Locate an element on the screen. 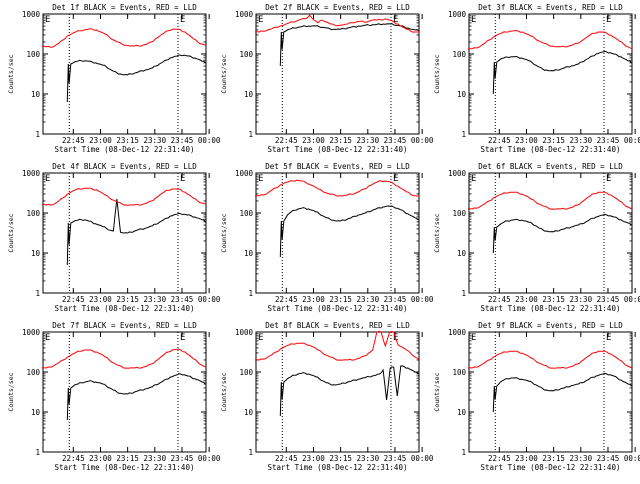 The image size is (640, 484). panel-2-xtick-label: 22:45 is located at coordinates (286, 140).